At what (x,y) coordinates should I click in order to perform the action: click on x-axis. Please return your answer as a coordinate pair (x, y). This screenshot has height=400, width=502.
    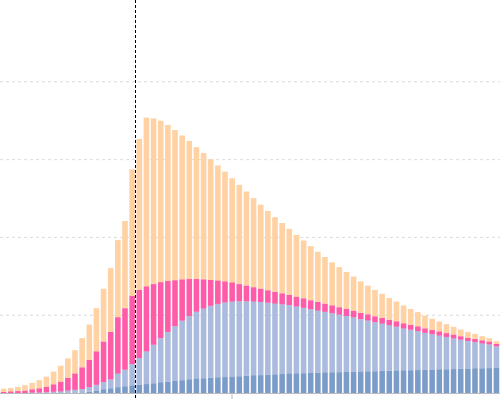
    Looking at the image, I should click on (250, 396).